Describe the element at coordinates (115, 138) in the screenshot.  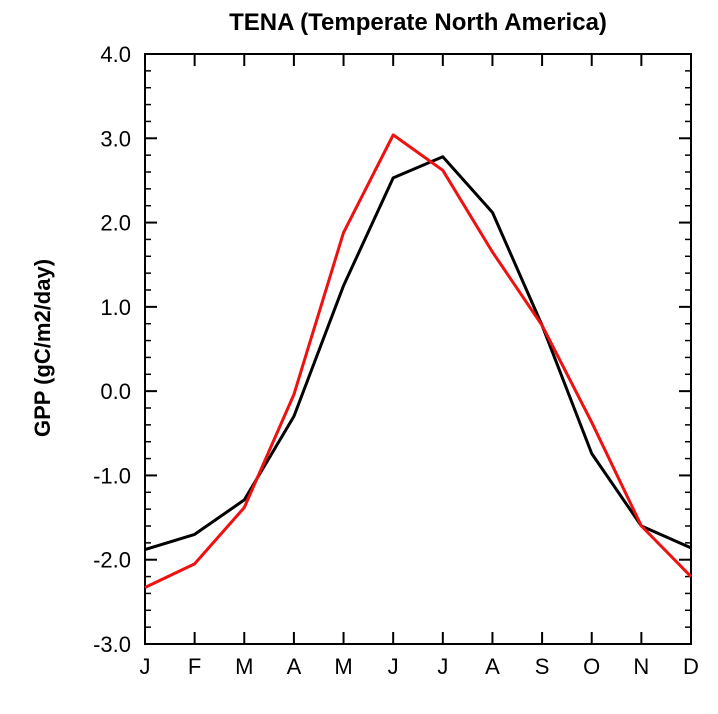
I see `y-tick-label: 3.0` at that location.